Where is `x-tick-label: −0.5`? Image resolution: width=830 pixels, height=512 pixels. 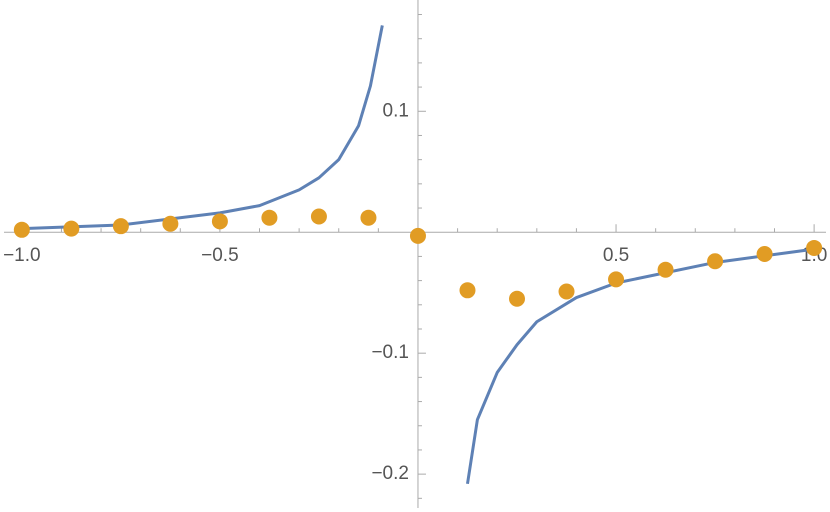
x-tick-label: −0.5 is located at coordinates (220, 255).